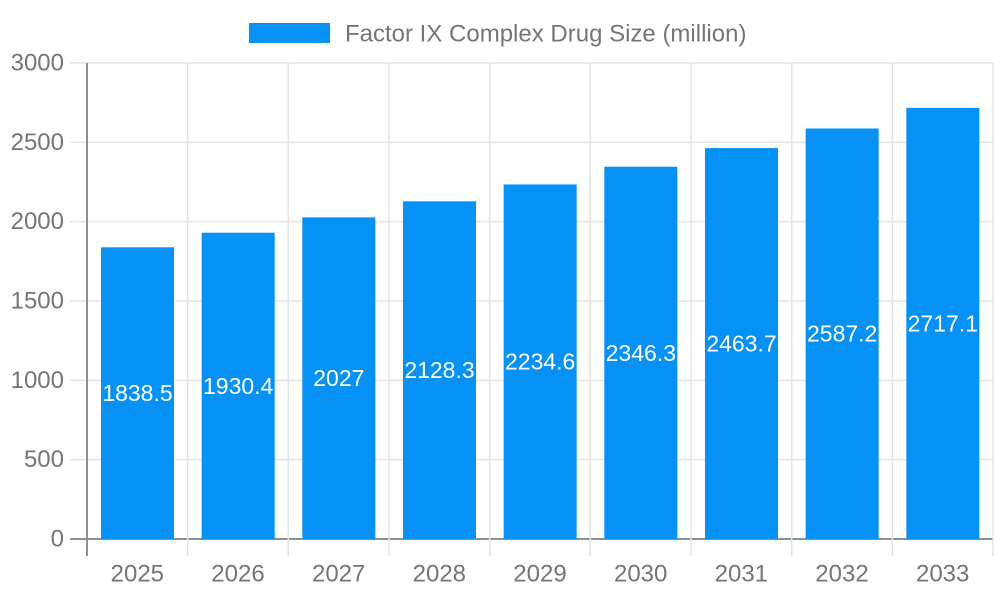 The image size is (1000, 600). I want to click on x-axis-tick-label: 2027, so click(338, 574).